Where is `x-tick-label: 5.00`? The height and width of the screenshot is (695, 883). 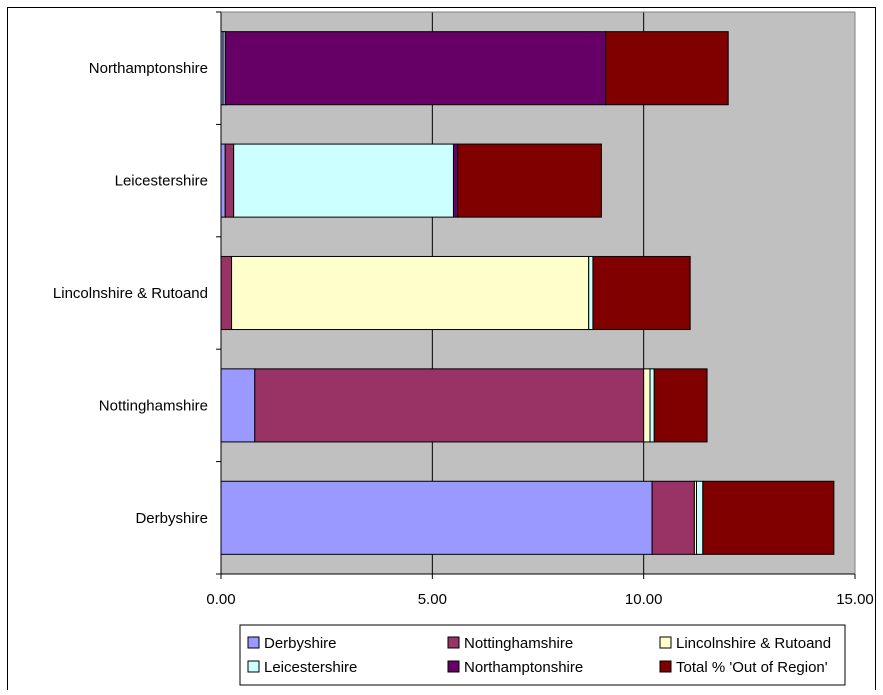
x-tick-label: 5.00 is located at coordinates (432, 599).